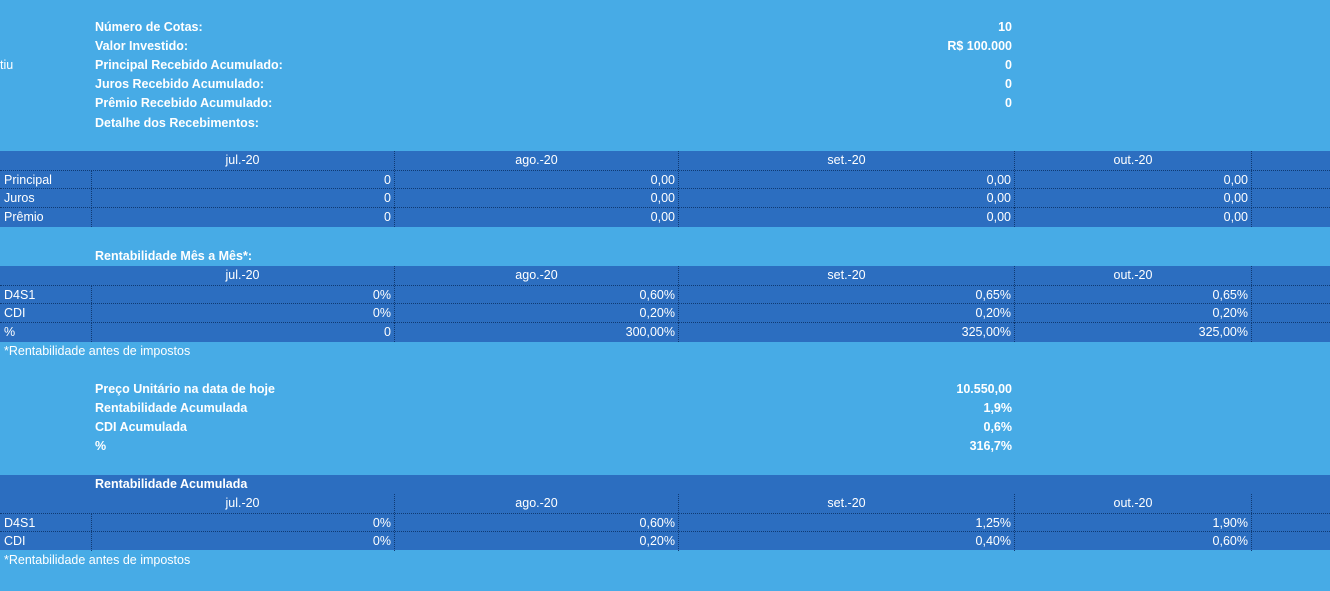 The image size is (1330, 591). Describe the element at coordinates (1008, 103) in the screenshot. I see `premio-acumulado-value: 0` at that location.